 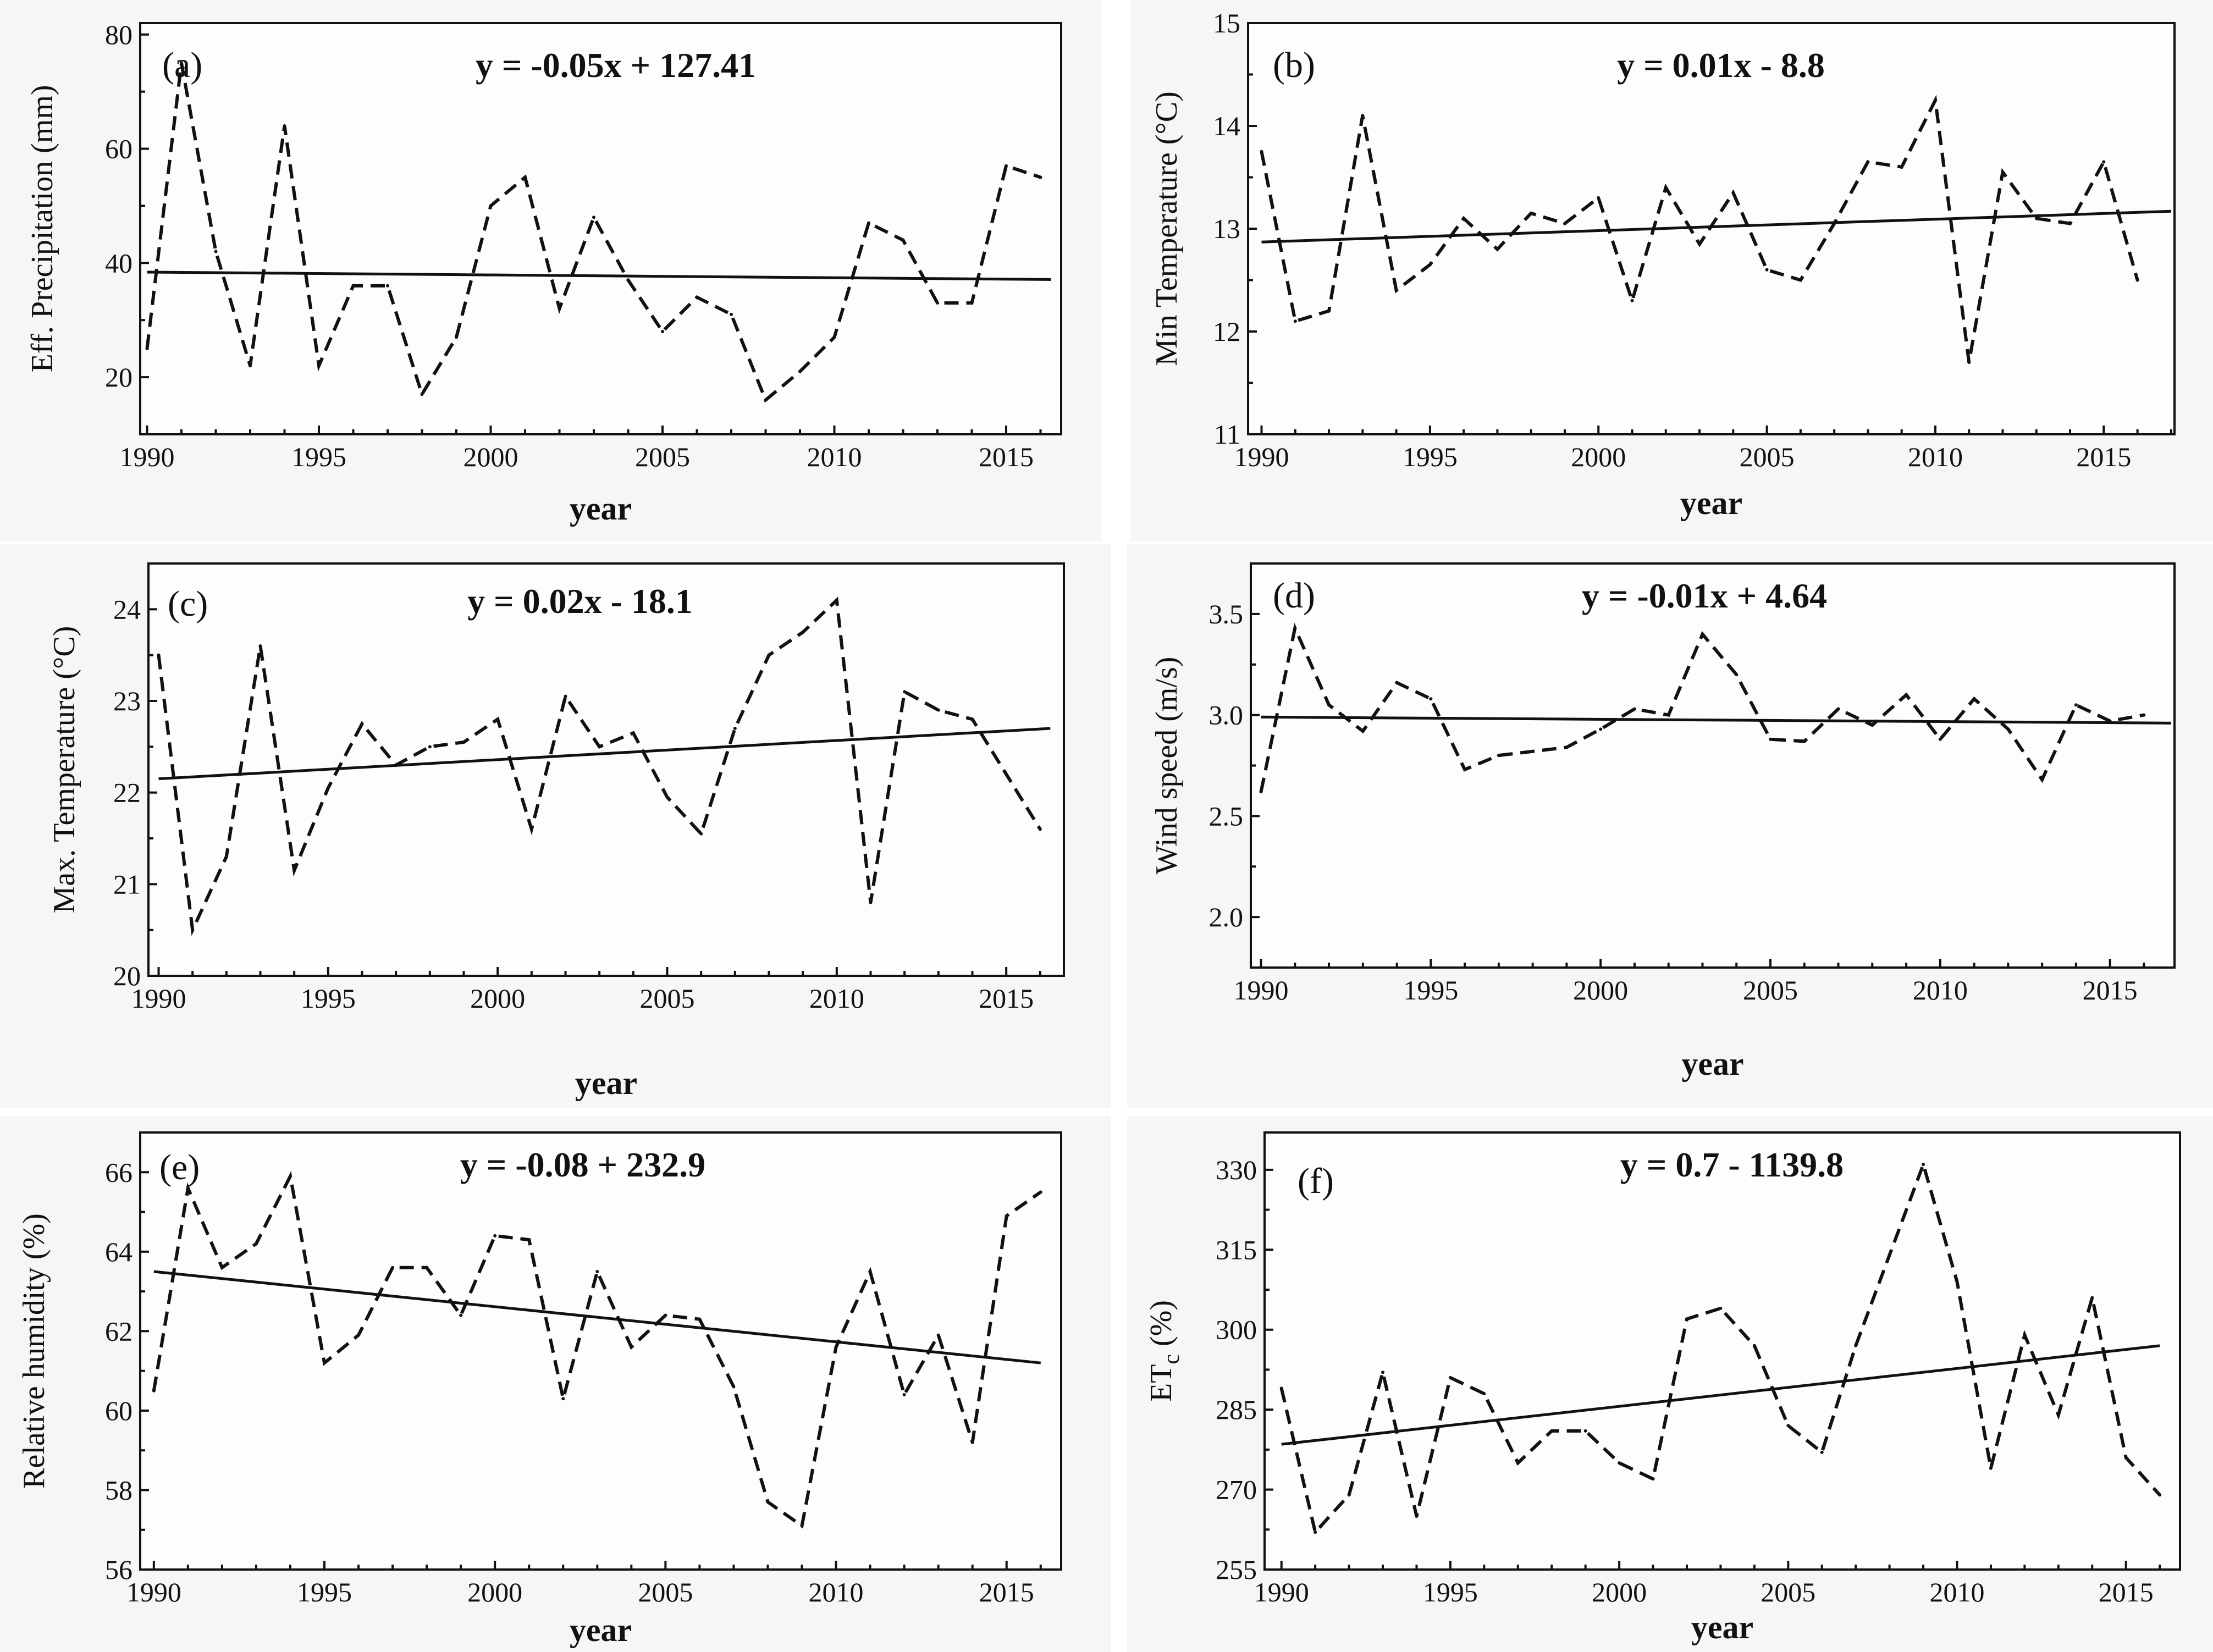 I want to click on panel-label: (e), so click(x=180, y=1167).